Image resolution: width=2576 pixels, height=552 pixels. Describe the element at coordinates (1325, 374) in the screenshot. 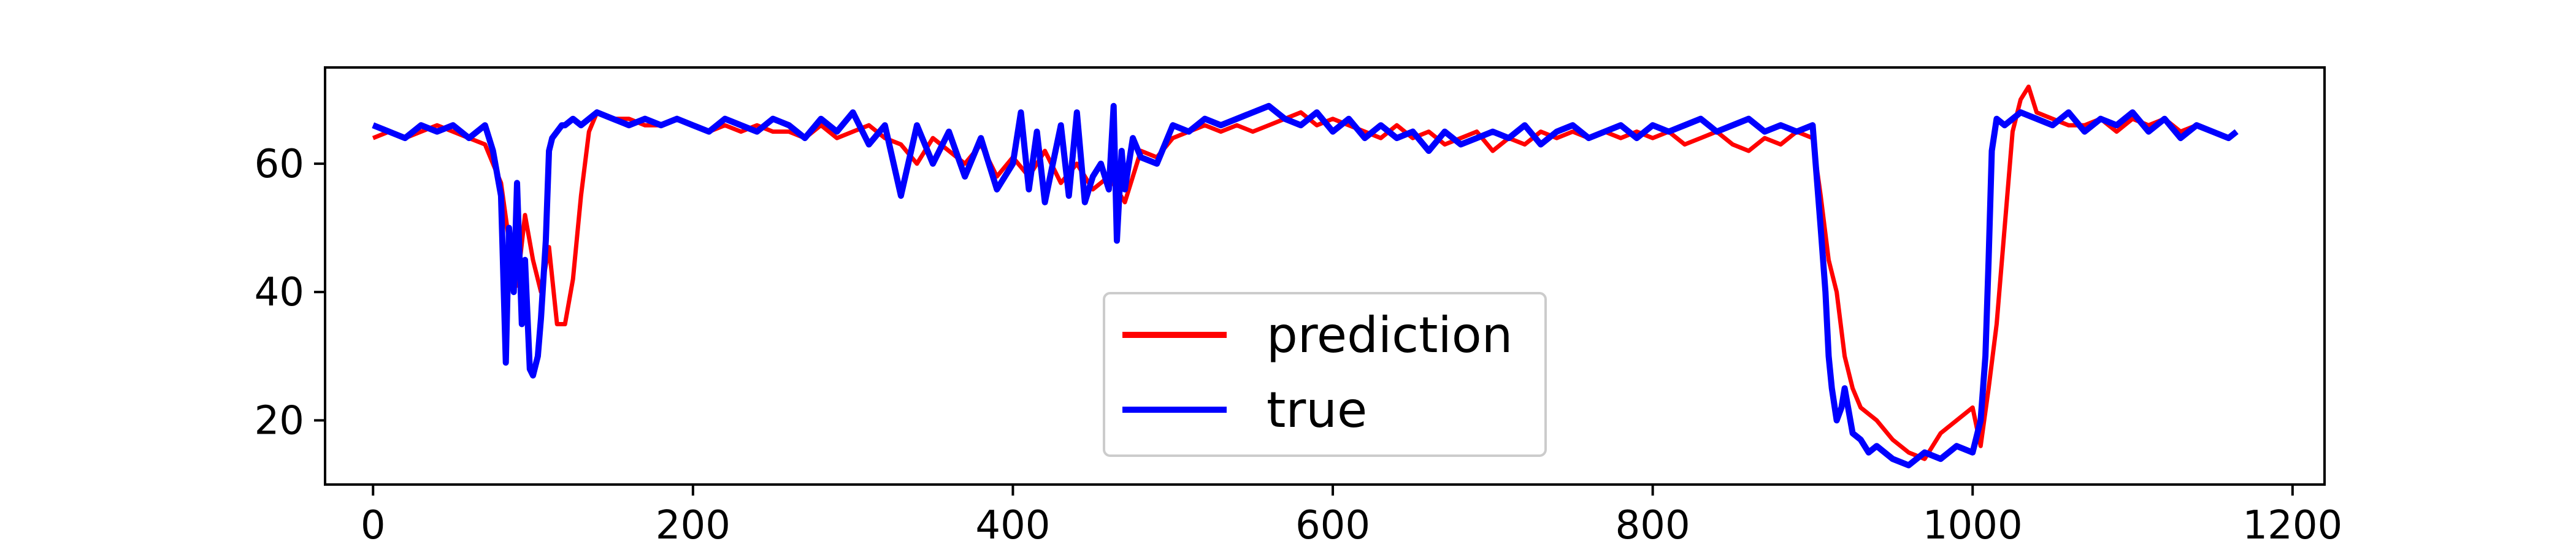

I see `legend: prediction true` at that location.